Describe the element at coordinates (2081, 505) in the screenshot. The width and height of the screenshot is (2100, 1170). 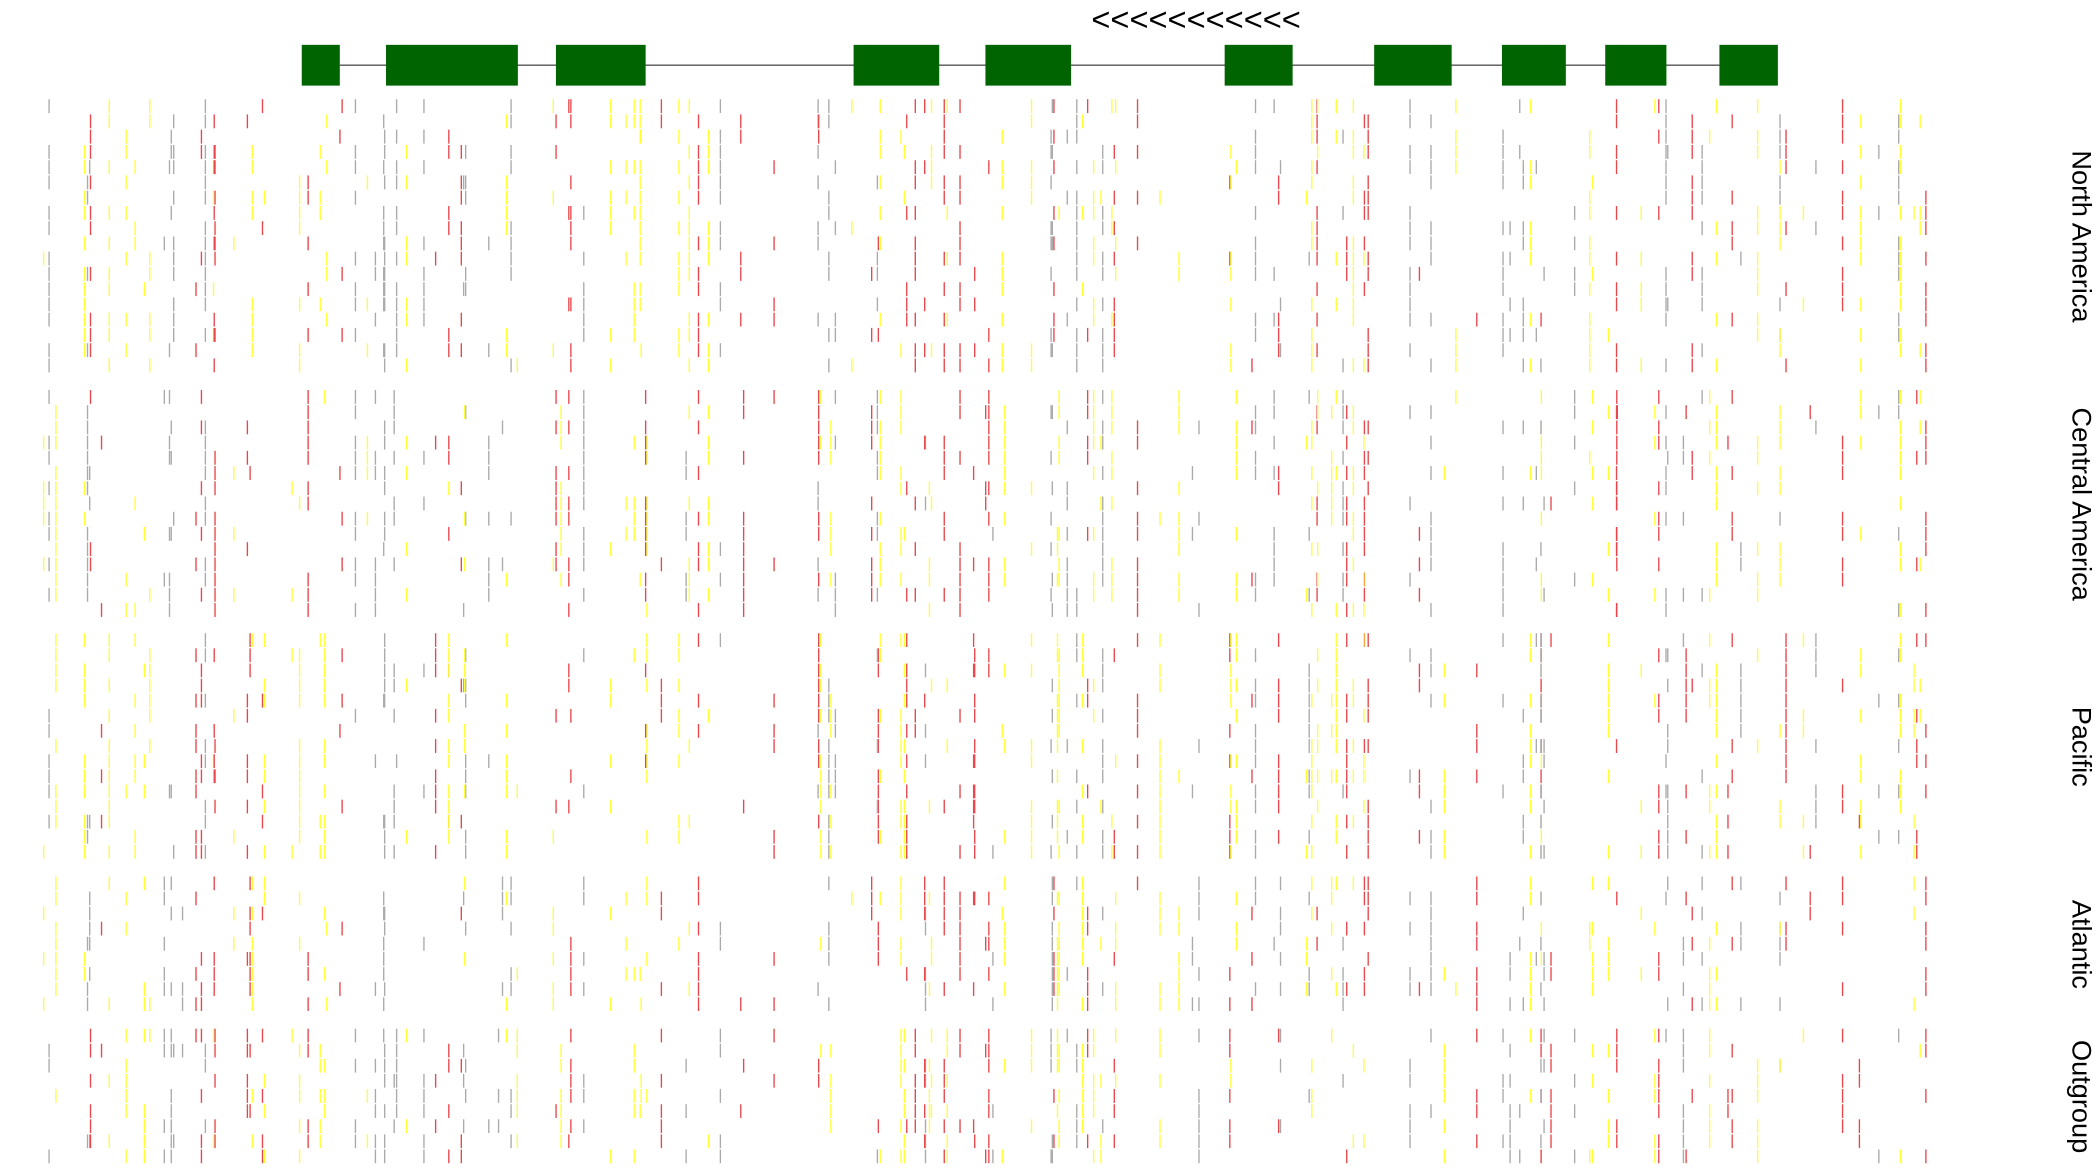
I see `group-label: Central America` at that location.